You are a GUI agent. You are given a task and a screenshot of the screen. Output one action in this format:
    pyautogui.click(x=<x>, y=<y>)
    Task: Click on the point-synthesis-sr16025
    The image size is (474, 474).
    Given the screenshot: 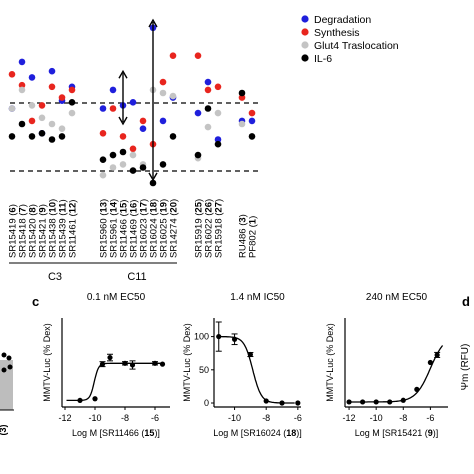 What is the action you would take?
    pyautogui.click(x=163, y=82)
    